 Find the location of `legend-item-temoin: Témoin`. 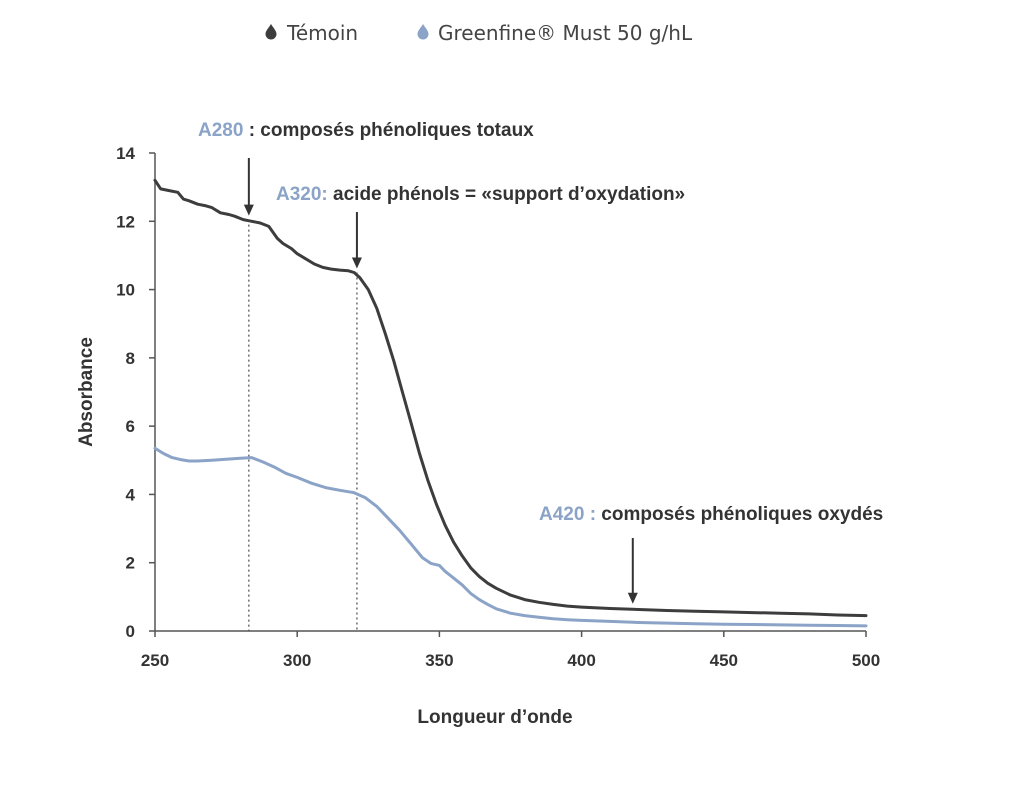

legend-item-temoin: Témoin is located at coordinates (311, 33).